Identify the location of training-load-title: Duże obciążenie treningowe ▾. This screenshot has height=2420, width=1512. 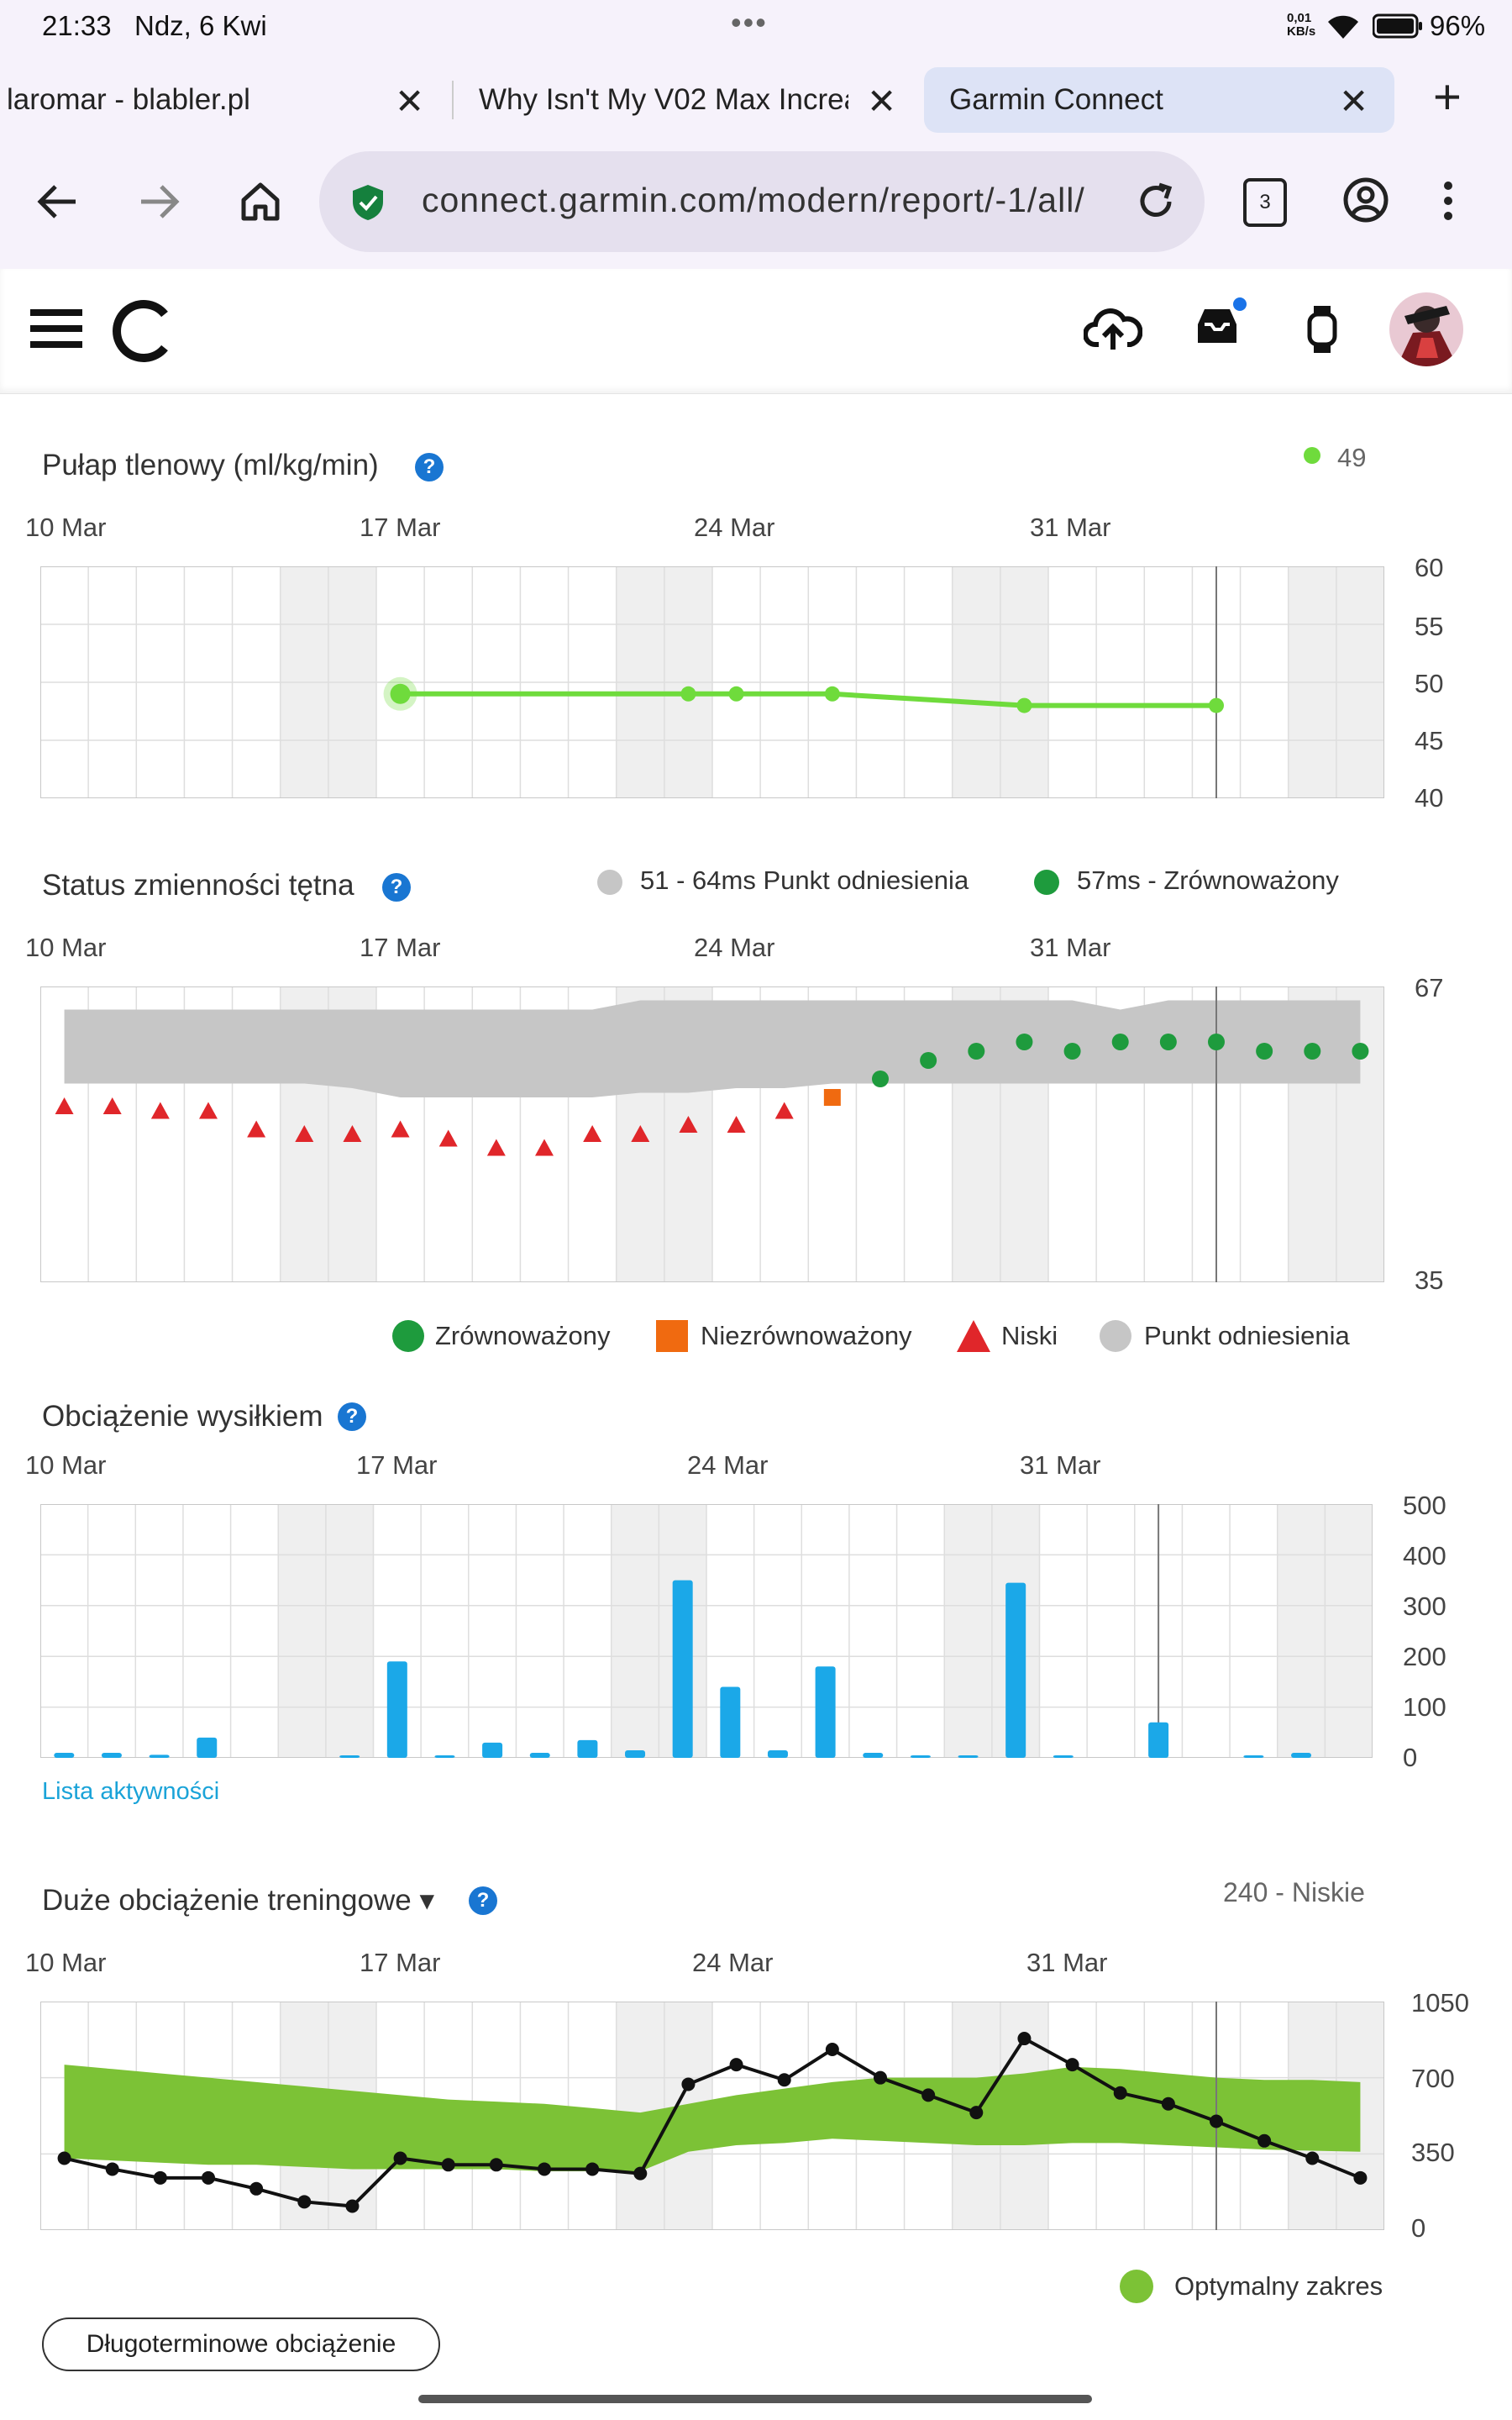
(238, 1901).